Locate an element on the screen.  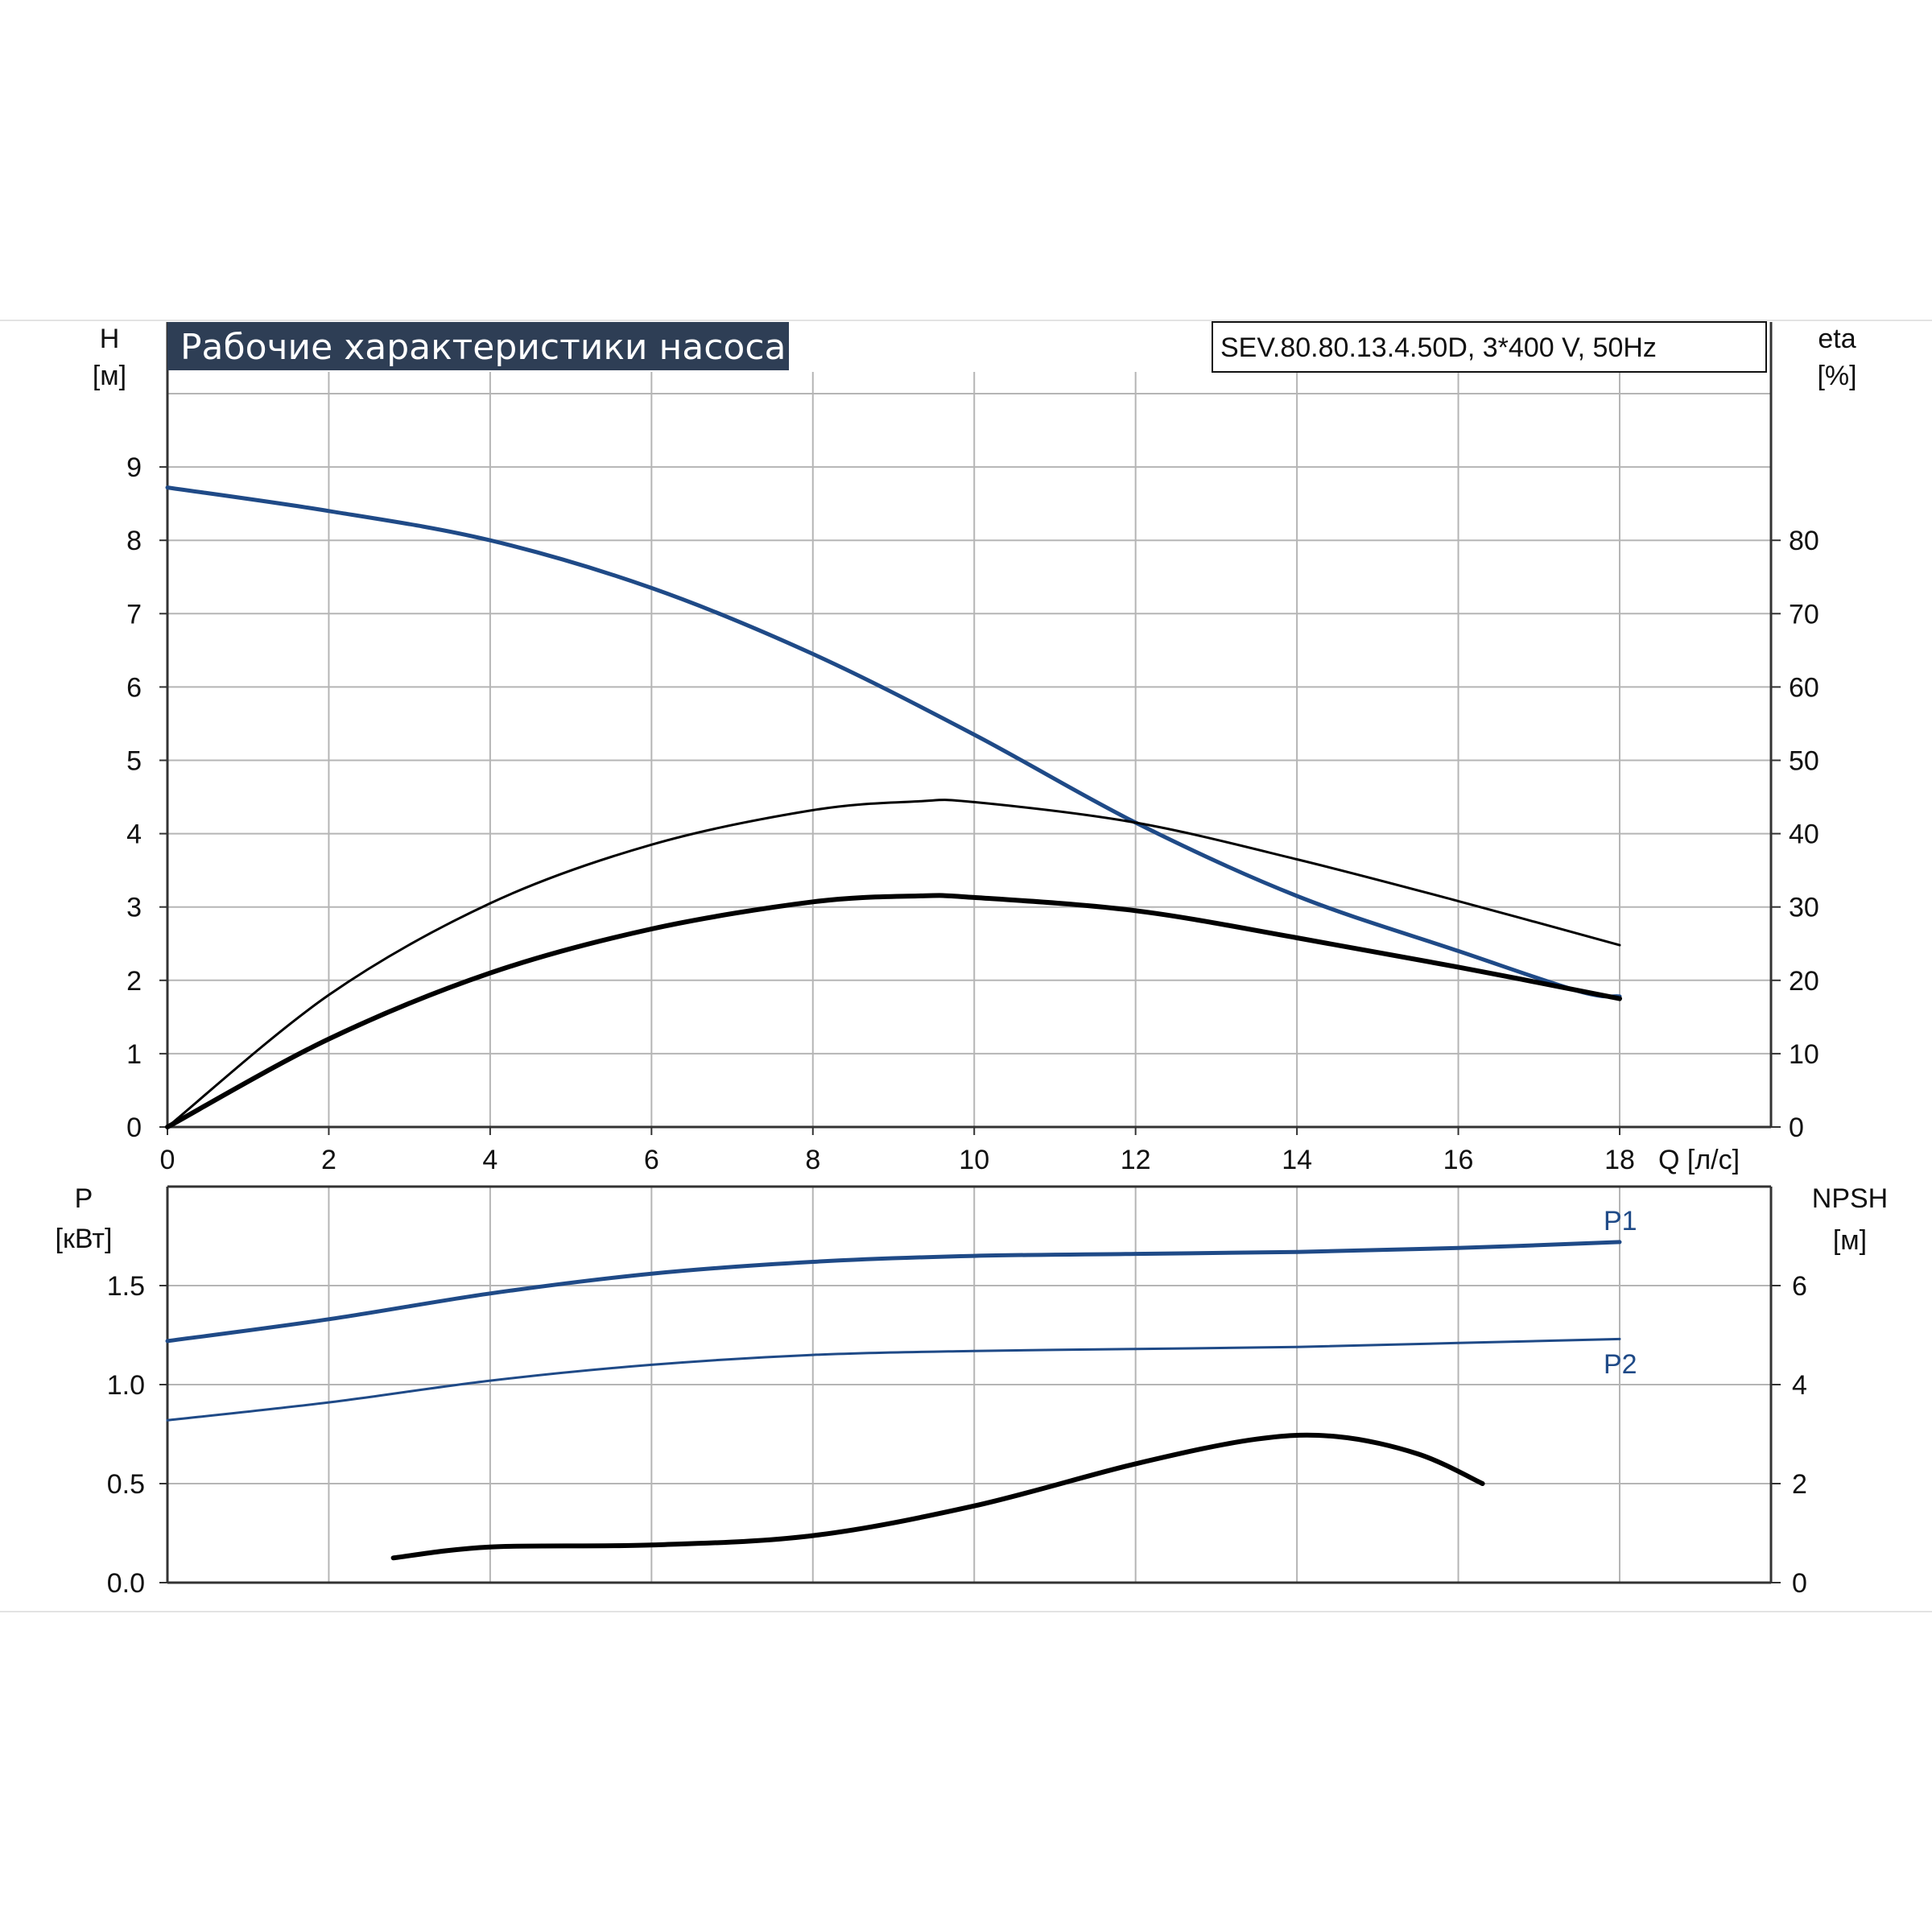
eta-axis-unit: [%] is located at coordinates (1836, 376).